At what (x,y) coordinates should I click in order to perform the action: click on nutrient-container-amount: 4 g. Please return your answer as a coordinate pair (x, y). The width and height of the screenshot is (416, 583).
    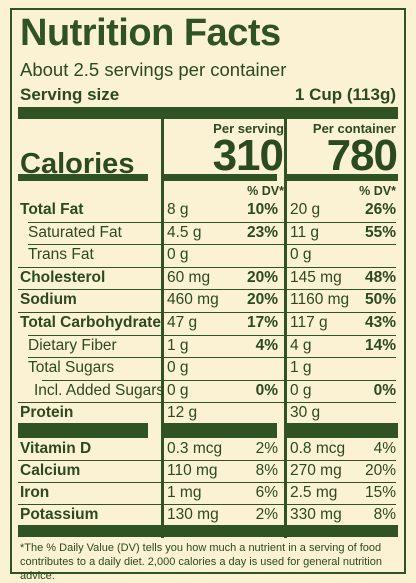
    Looking at the image, I should click on (301, 345).